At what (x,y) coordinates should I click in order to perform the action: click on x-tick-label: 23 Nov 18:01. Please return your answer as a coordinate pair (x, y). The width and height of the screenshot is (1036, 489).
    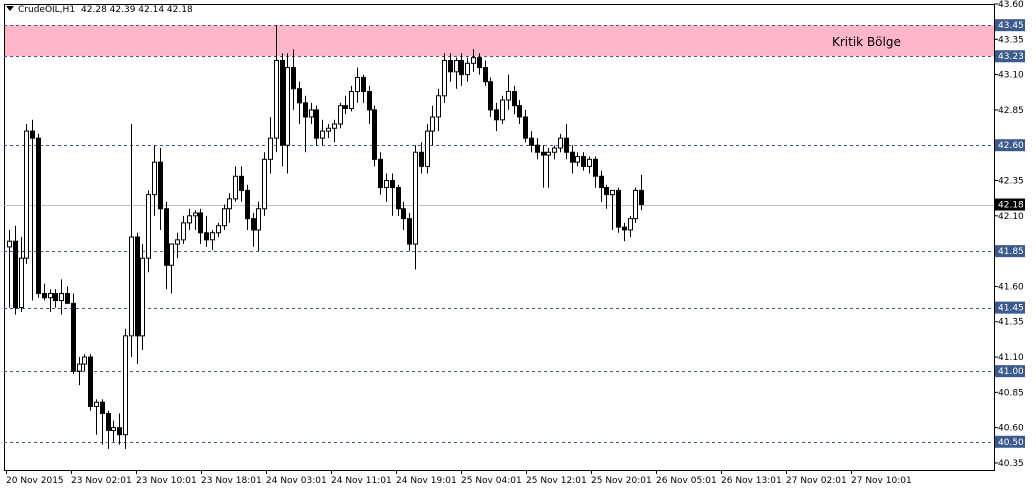
    Looking at the image, I should click on (231, 481).